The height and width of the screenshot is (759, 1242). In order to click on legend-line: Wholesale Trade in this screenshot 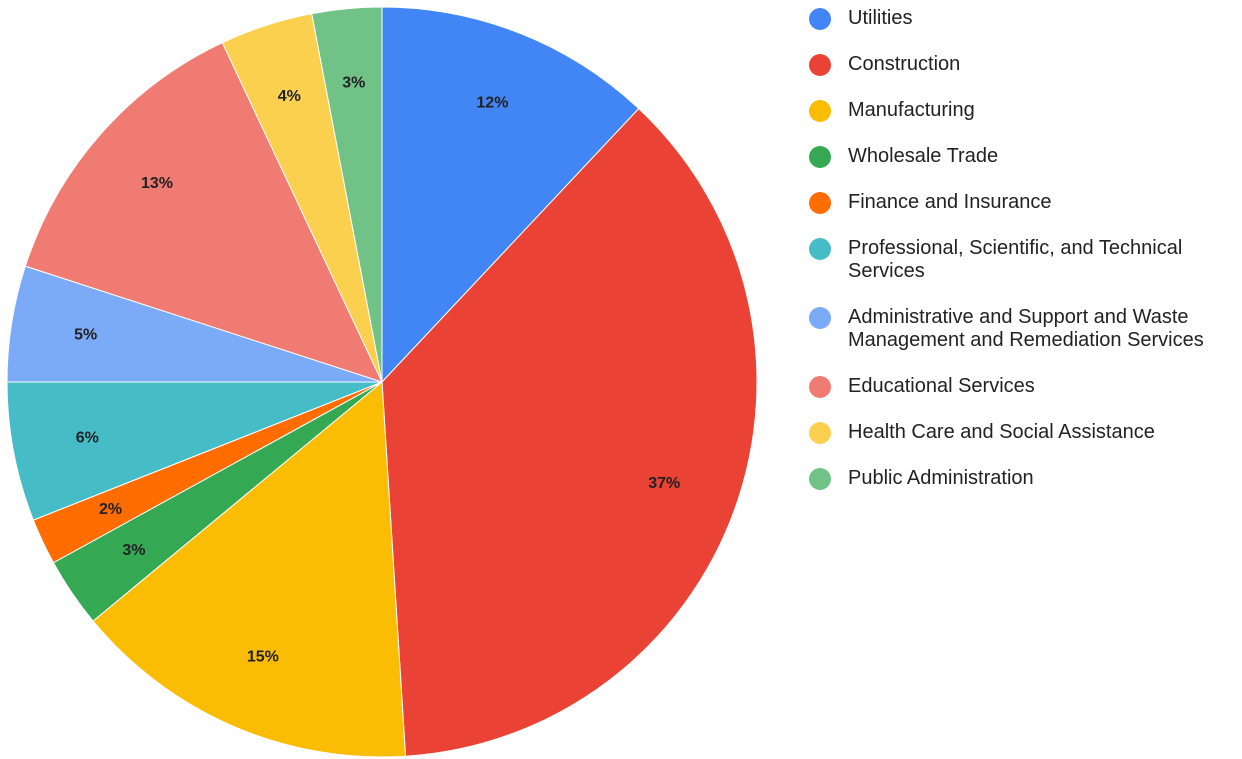, I will do `click(923, 156)`.